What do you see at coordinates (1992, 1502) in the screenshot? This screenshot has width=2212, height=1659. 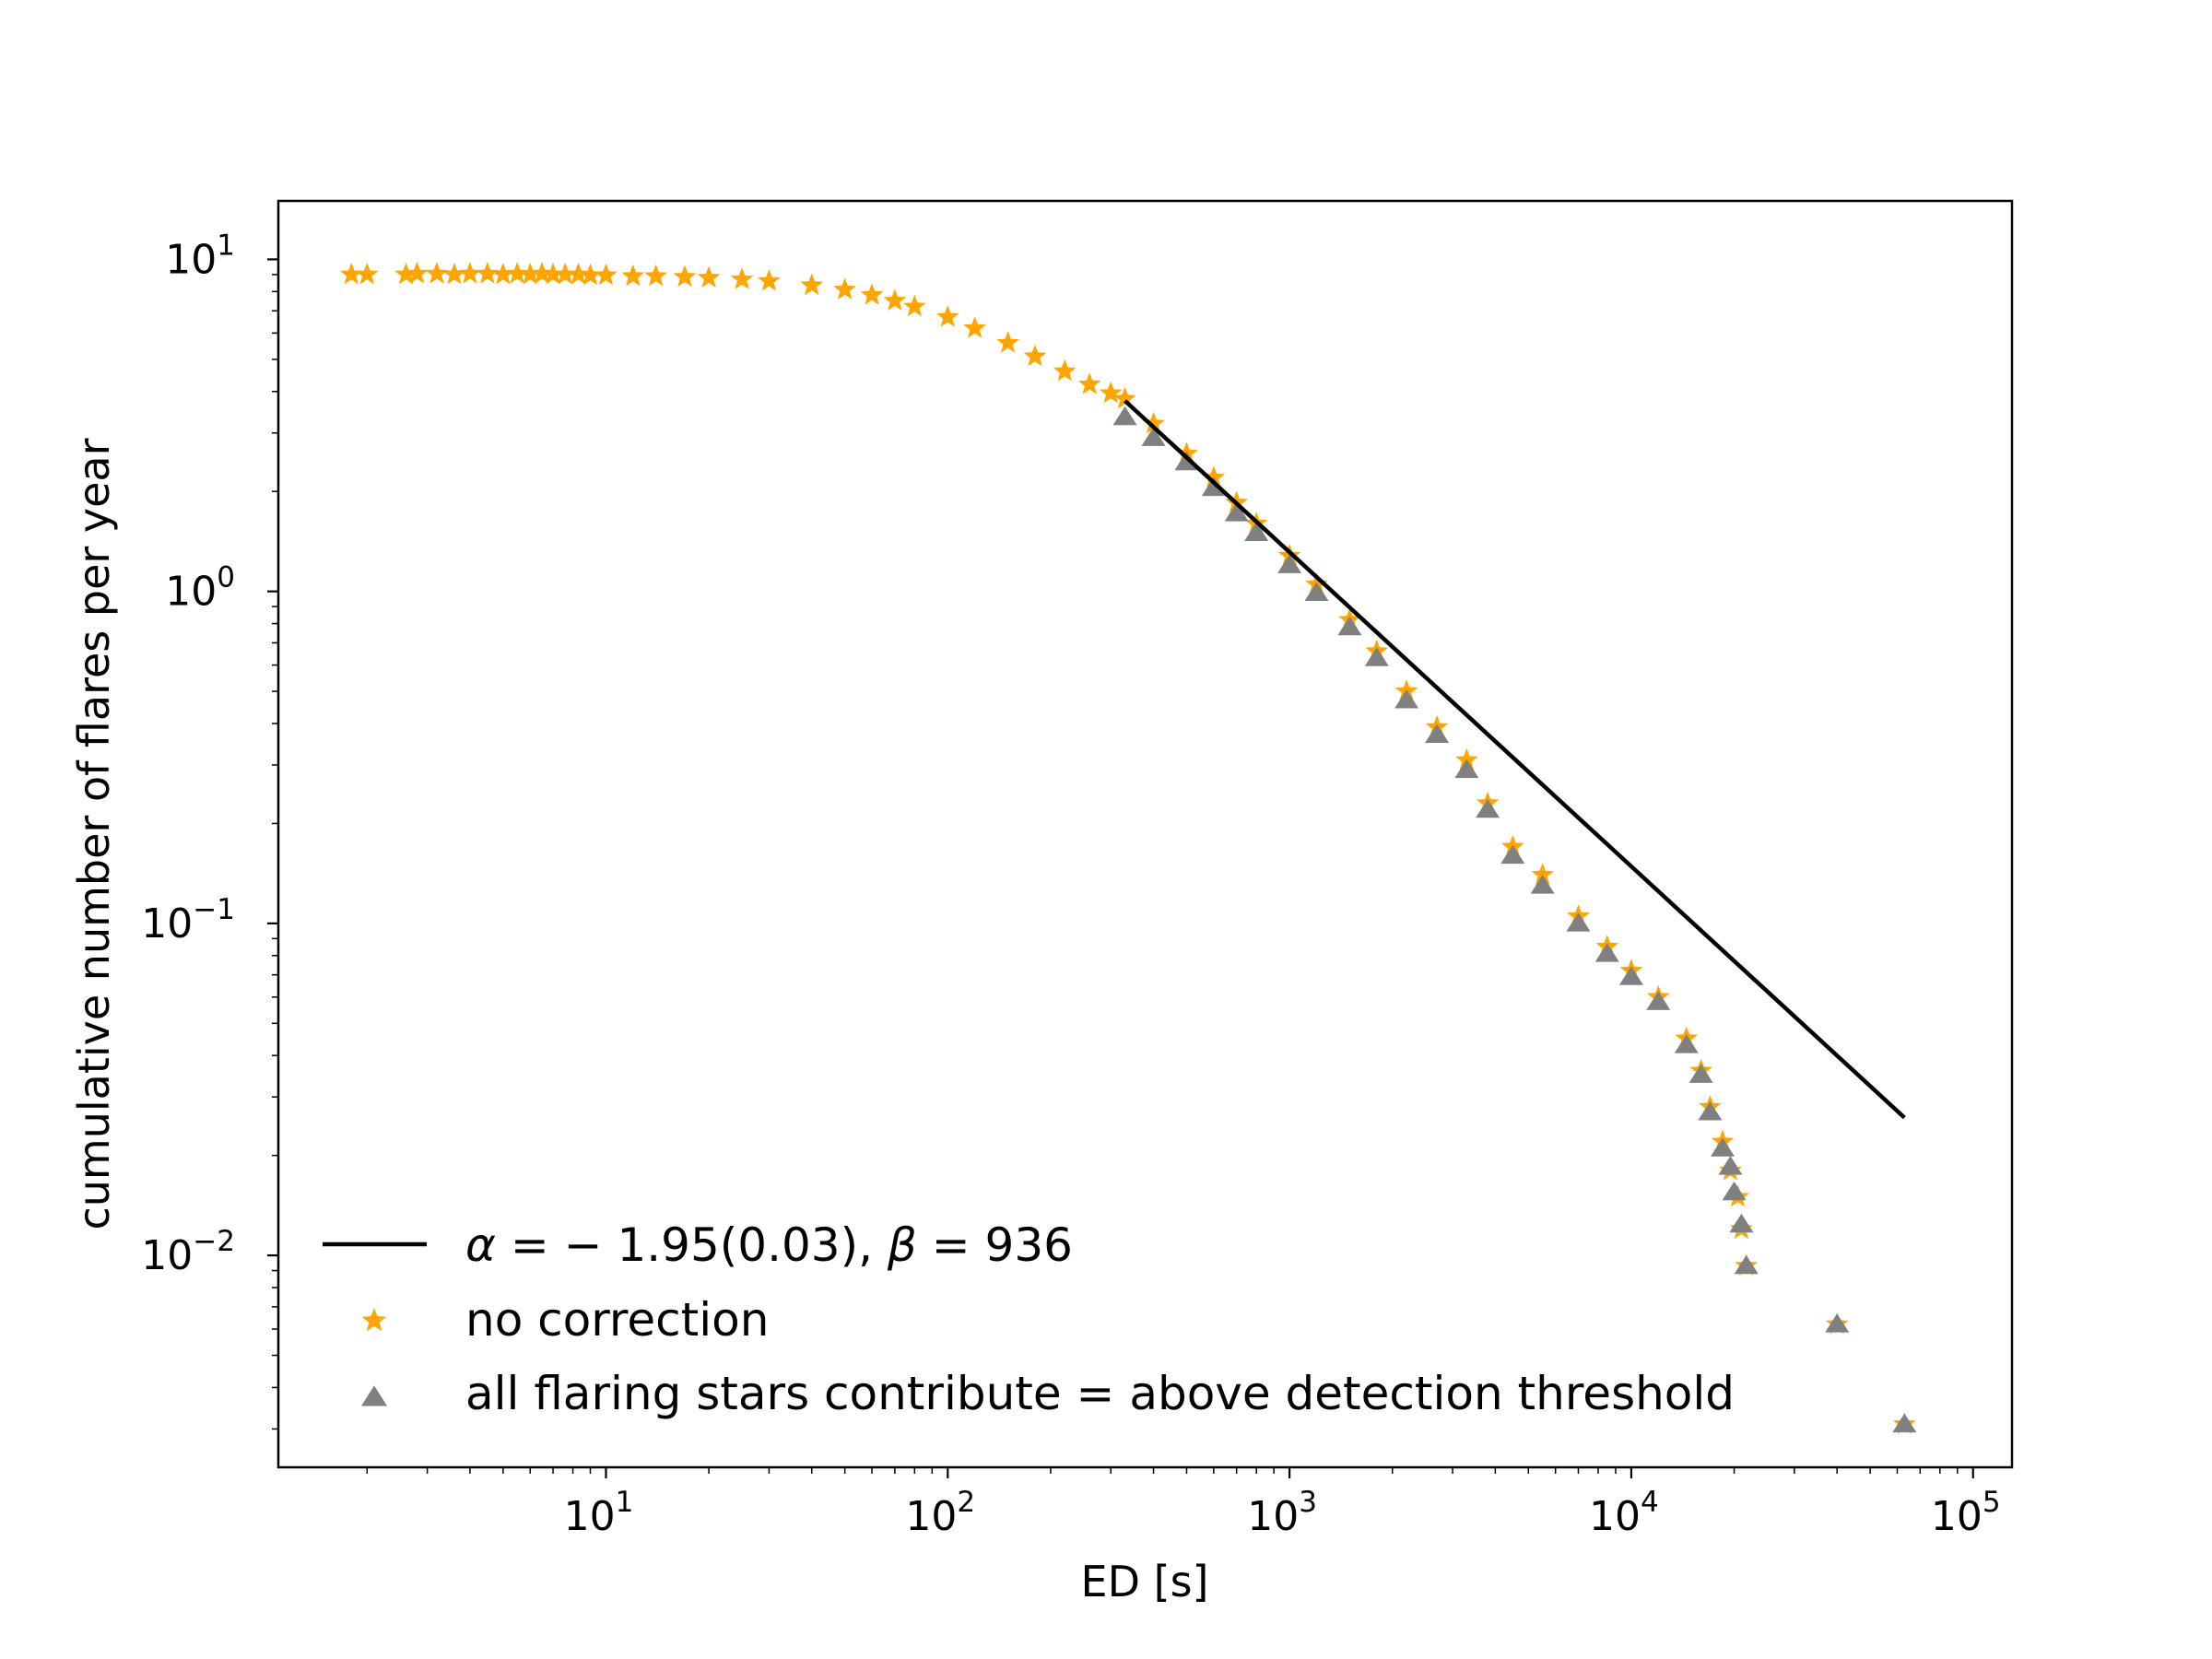 I see `x-tick-exponent: 5` at bounding box center [1992, 1502].